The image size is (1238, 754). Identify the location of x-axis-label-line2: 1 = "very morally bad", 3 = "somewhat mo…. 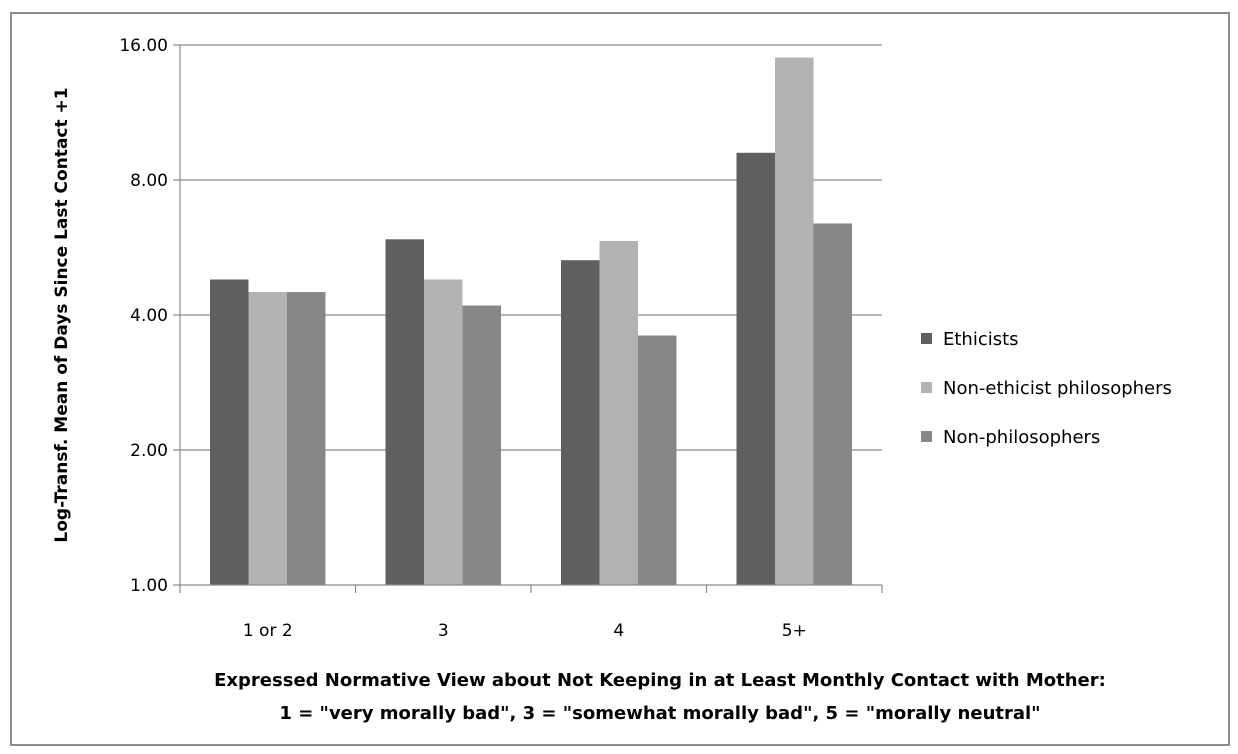
(659, 713).